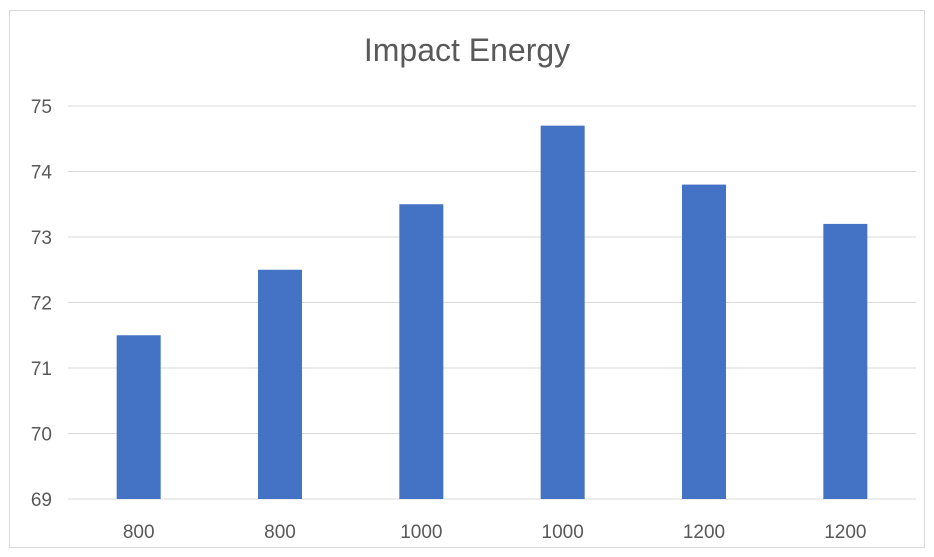 The width and height of the screenshot is (934, 557). I want to click on y-tick-label: 69, so click(41, 500).